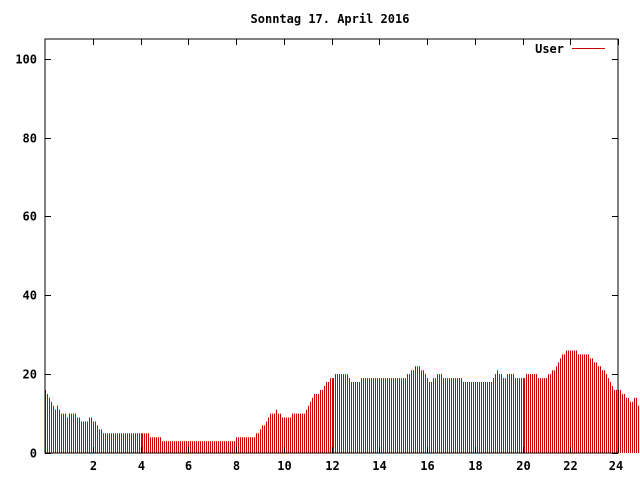  Describe the element at coordinates (523, 466) in the screenshot. I see `x-tick-label: 20` at that location.